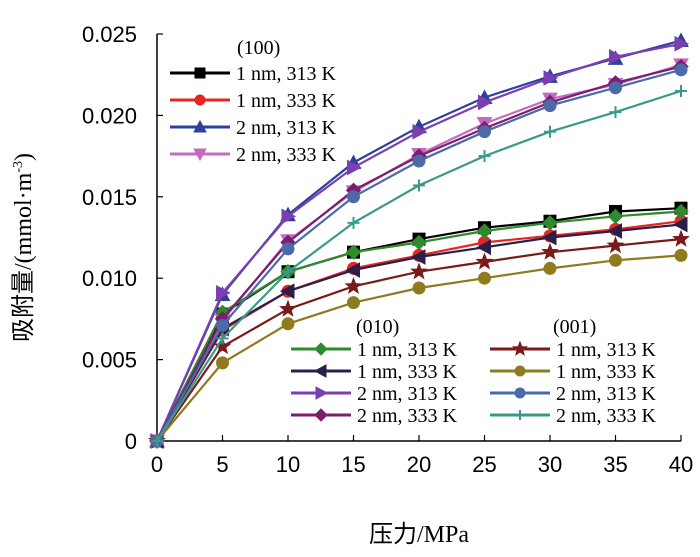  What do you see at coordinates (377, 327) in the screenshot?
I see `legend-group-title: (010)` at bounding box center [377, 327].